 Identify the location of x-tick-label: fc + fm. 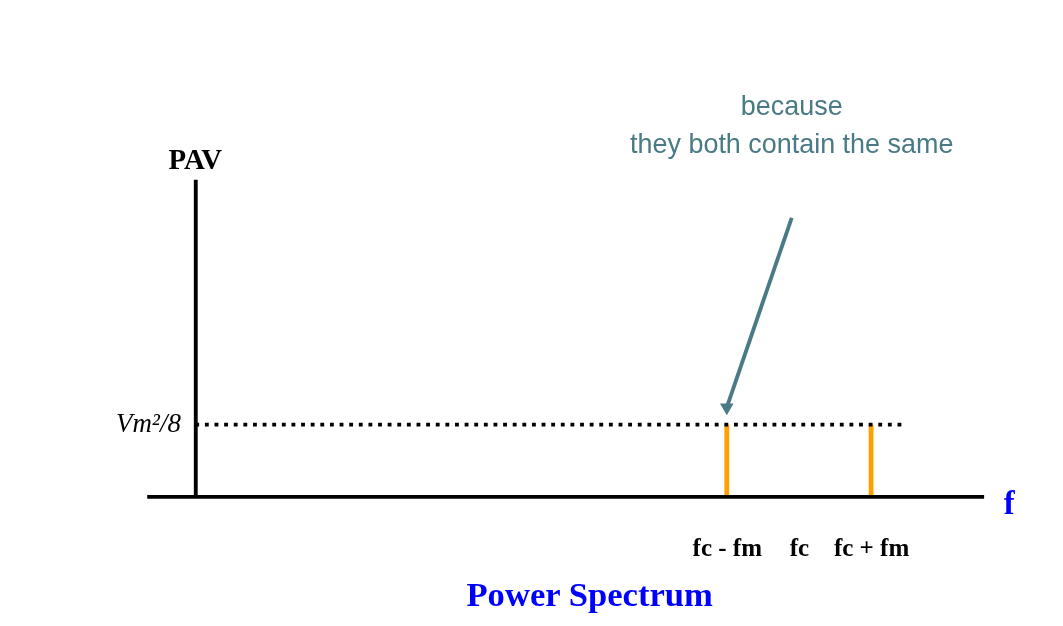
(871, 547).